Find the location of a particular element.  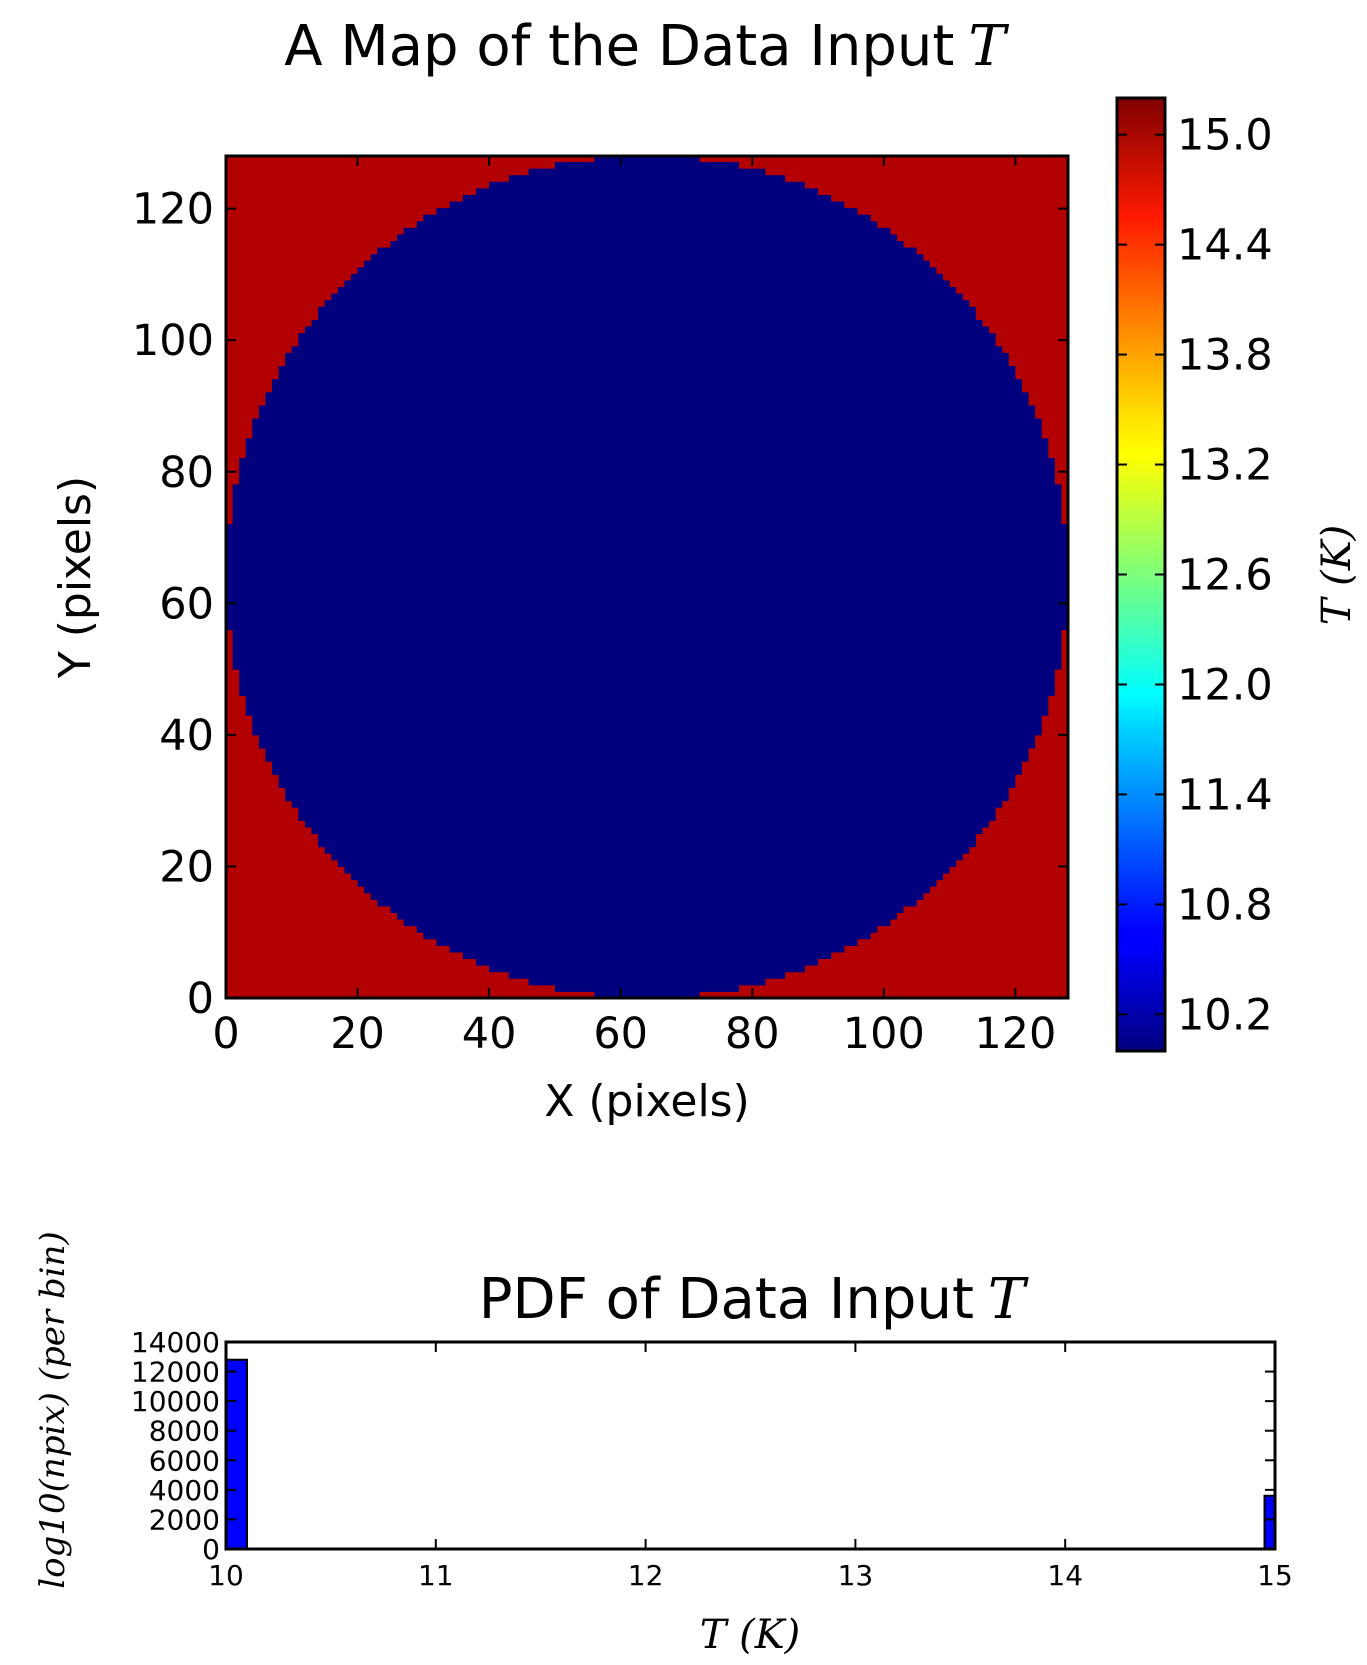

map-ylabel: Y (pixels) is located at coordinates (75, 577).